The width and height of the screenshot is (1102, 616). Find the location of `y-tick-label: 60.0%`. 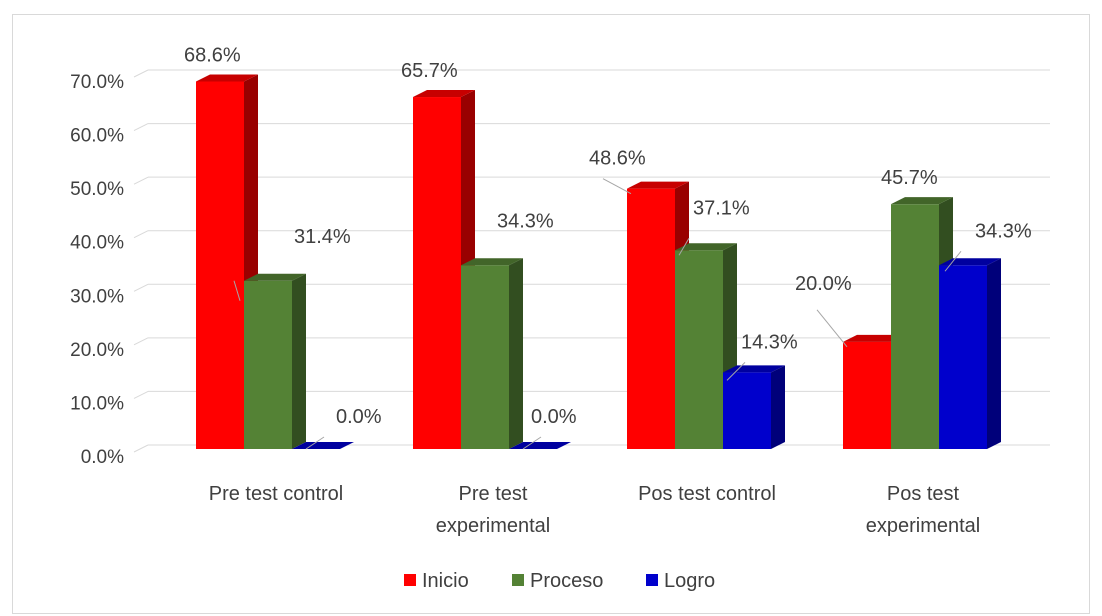

y-tick-label: 60.0% is located at coordinates (97, 136).